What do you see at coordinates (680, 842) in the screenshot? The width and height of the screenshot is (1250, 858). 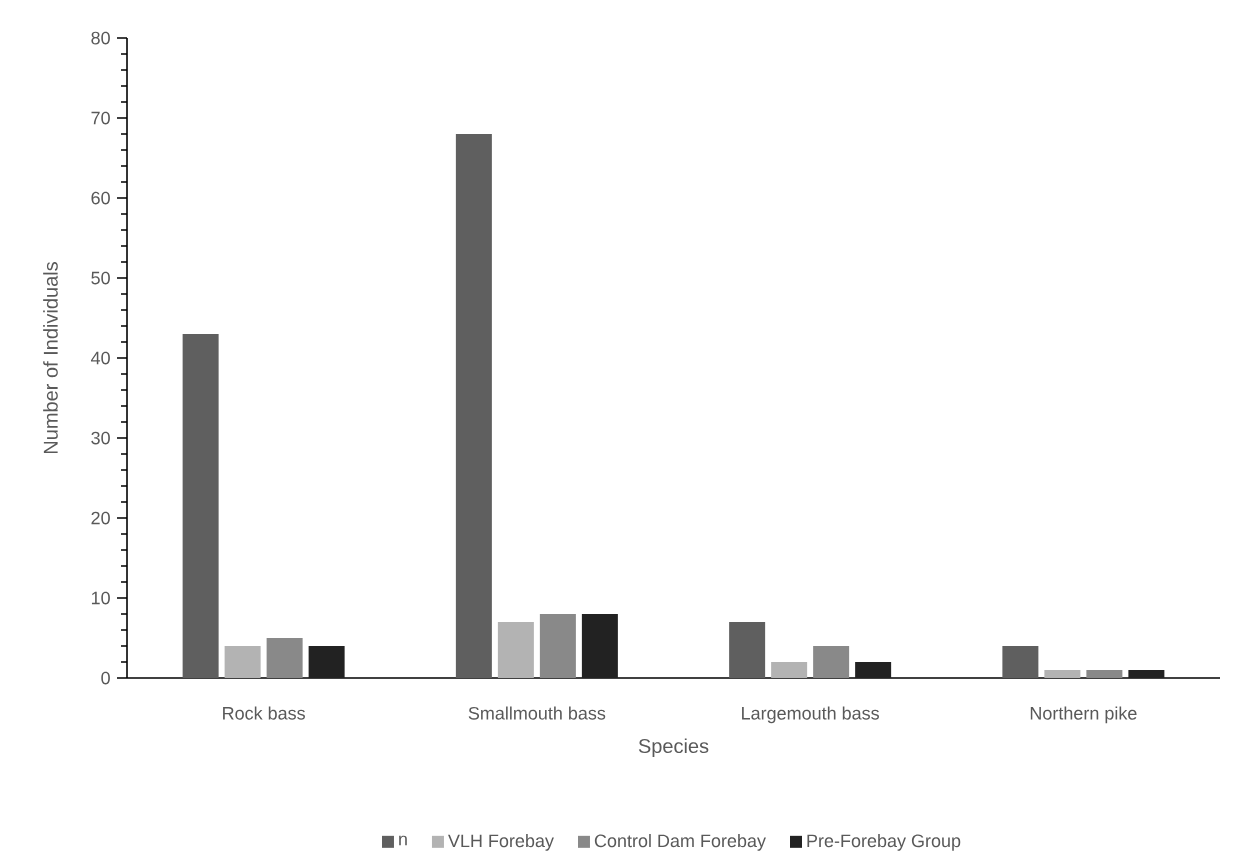 I see `legend-label: Control Dam Forebay` at bounding box center [680, 842].